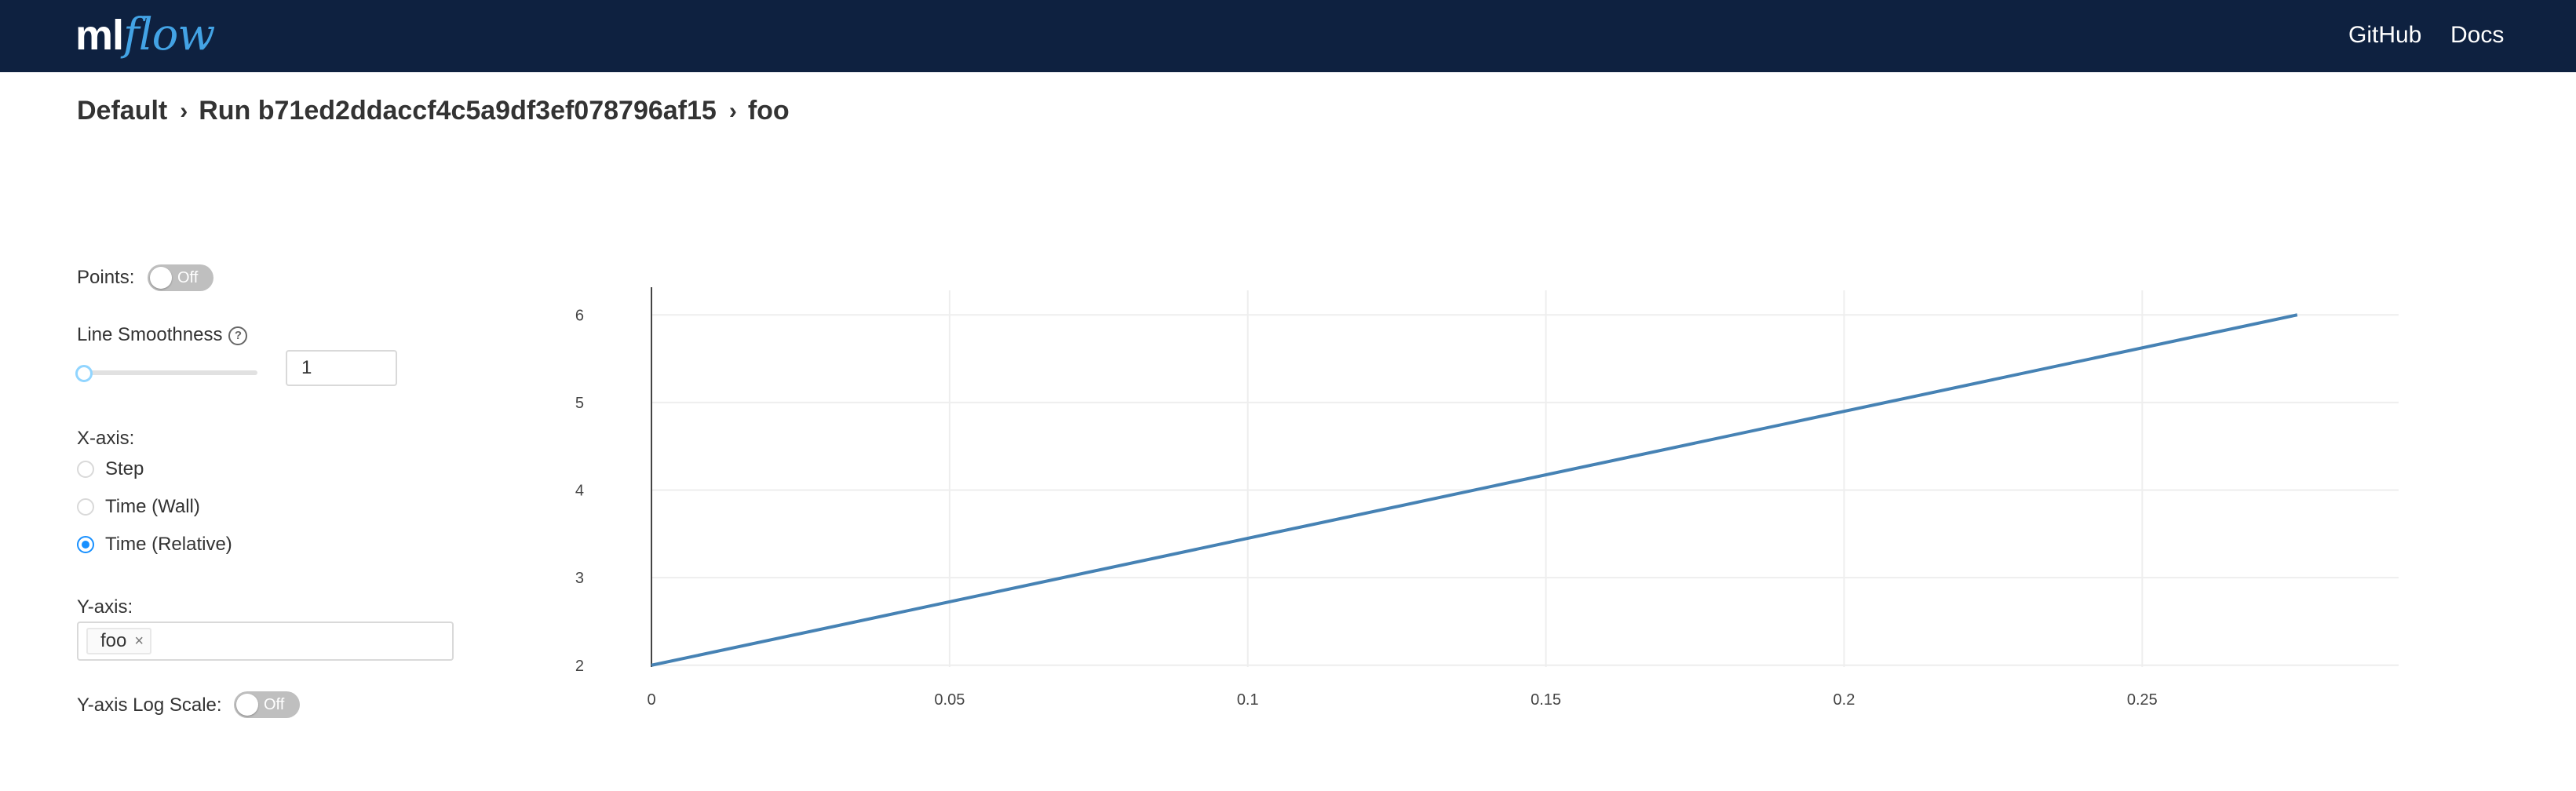 The width and height of the screenshot is (2576, 791). I want to click on x-tick-label: 0.25, so click(2142, 700).